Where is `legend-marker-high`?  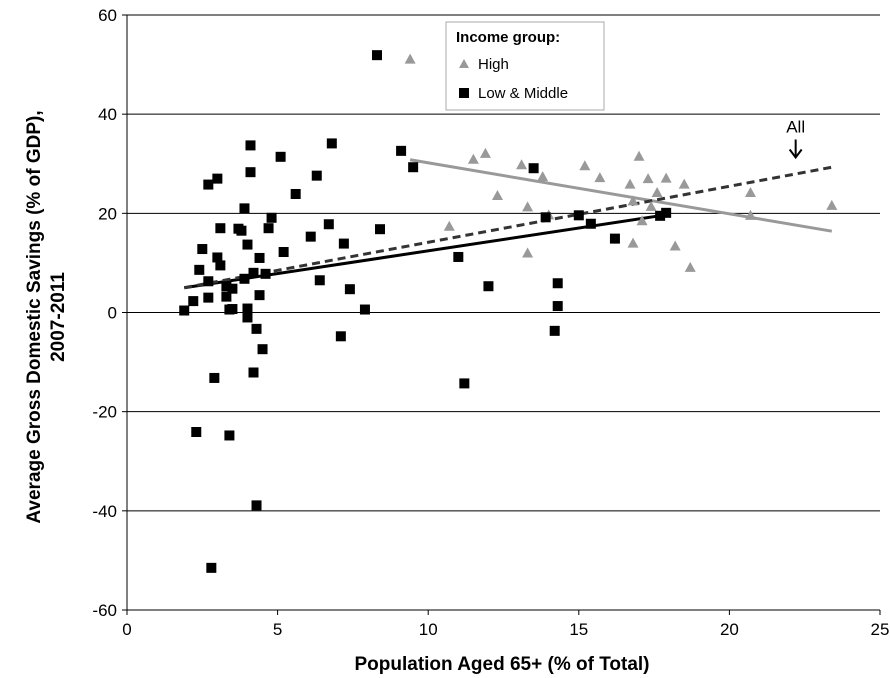 legend-marker-high is located at coordinates (464, 63).